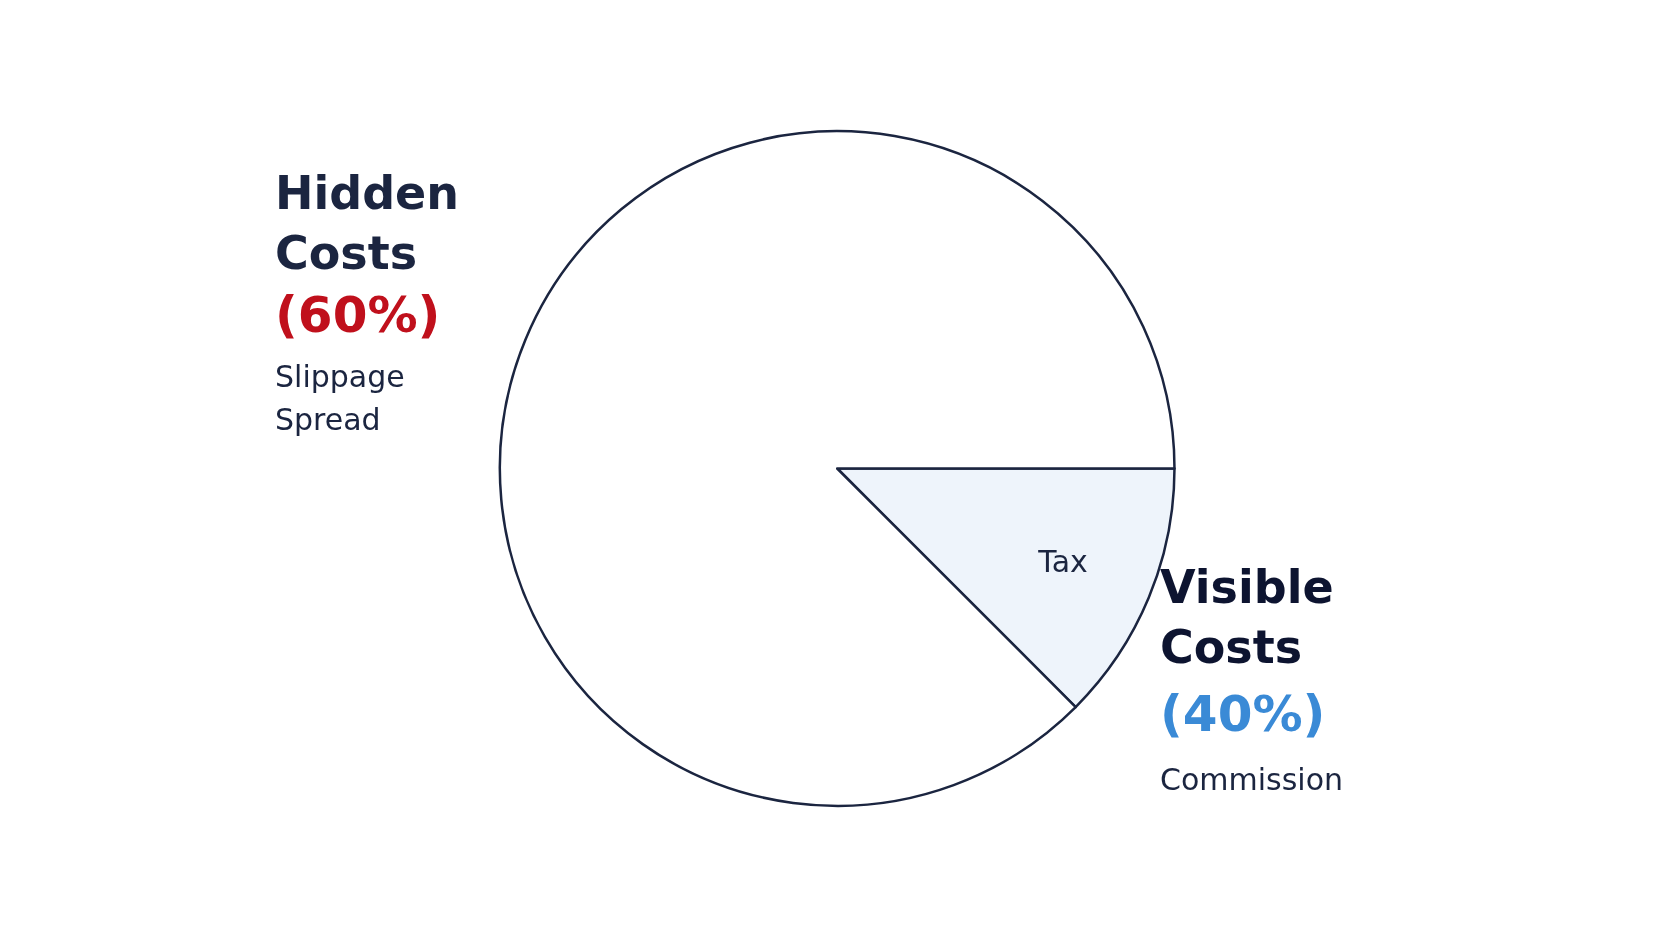  What do you see at coordinates (1243, 714) in the screenshot?
I see `text: (40%)` at bounding box center [1243, 714].